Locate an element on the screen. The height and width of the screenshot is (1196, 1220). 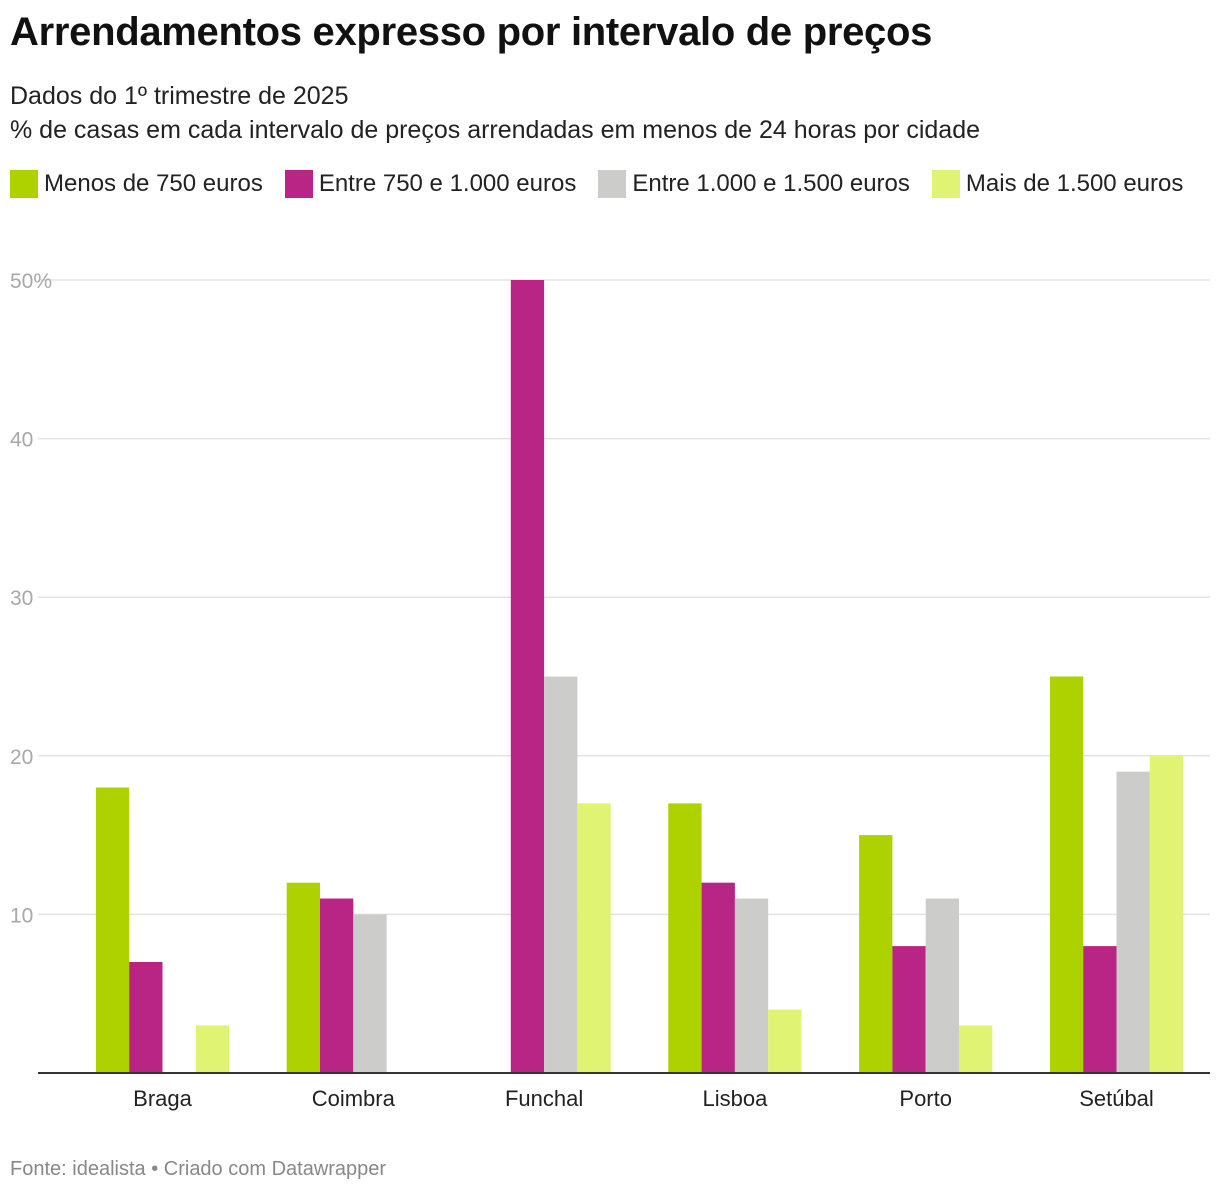
y-tick-label: 50% is located at coordinates (31, 281).